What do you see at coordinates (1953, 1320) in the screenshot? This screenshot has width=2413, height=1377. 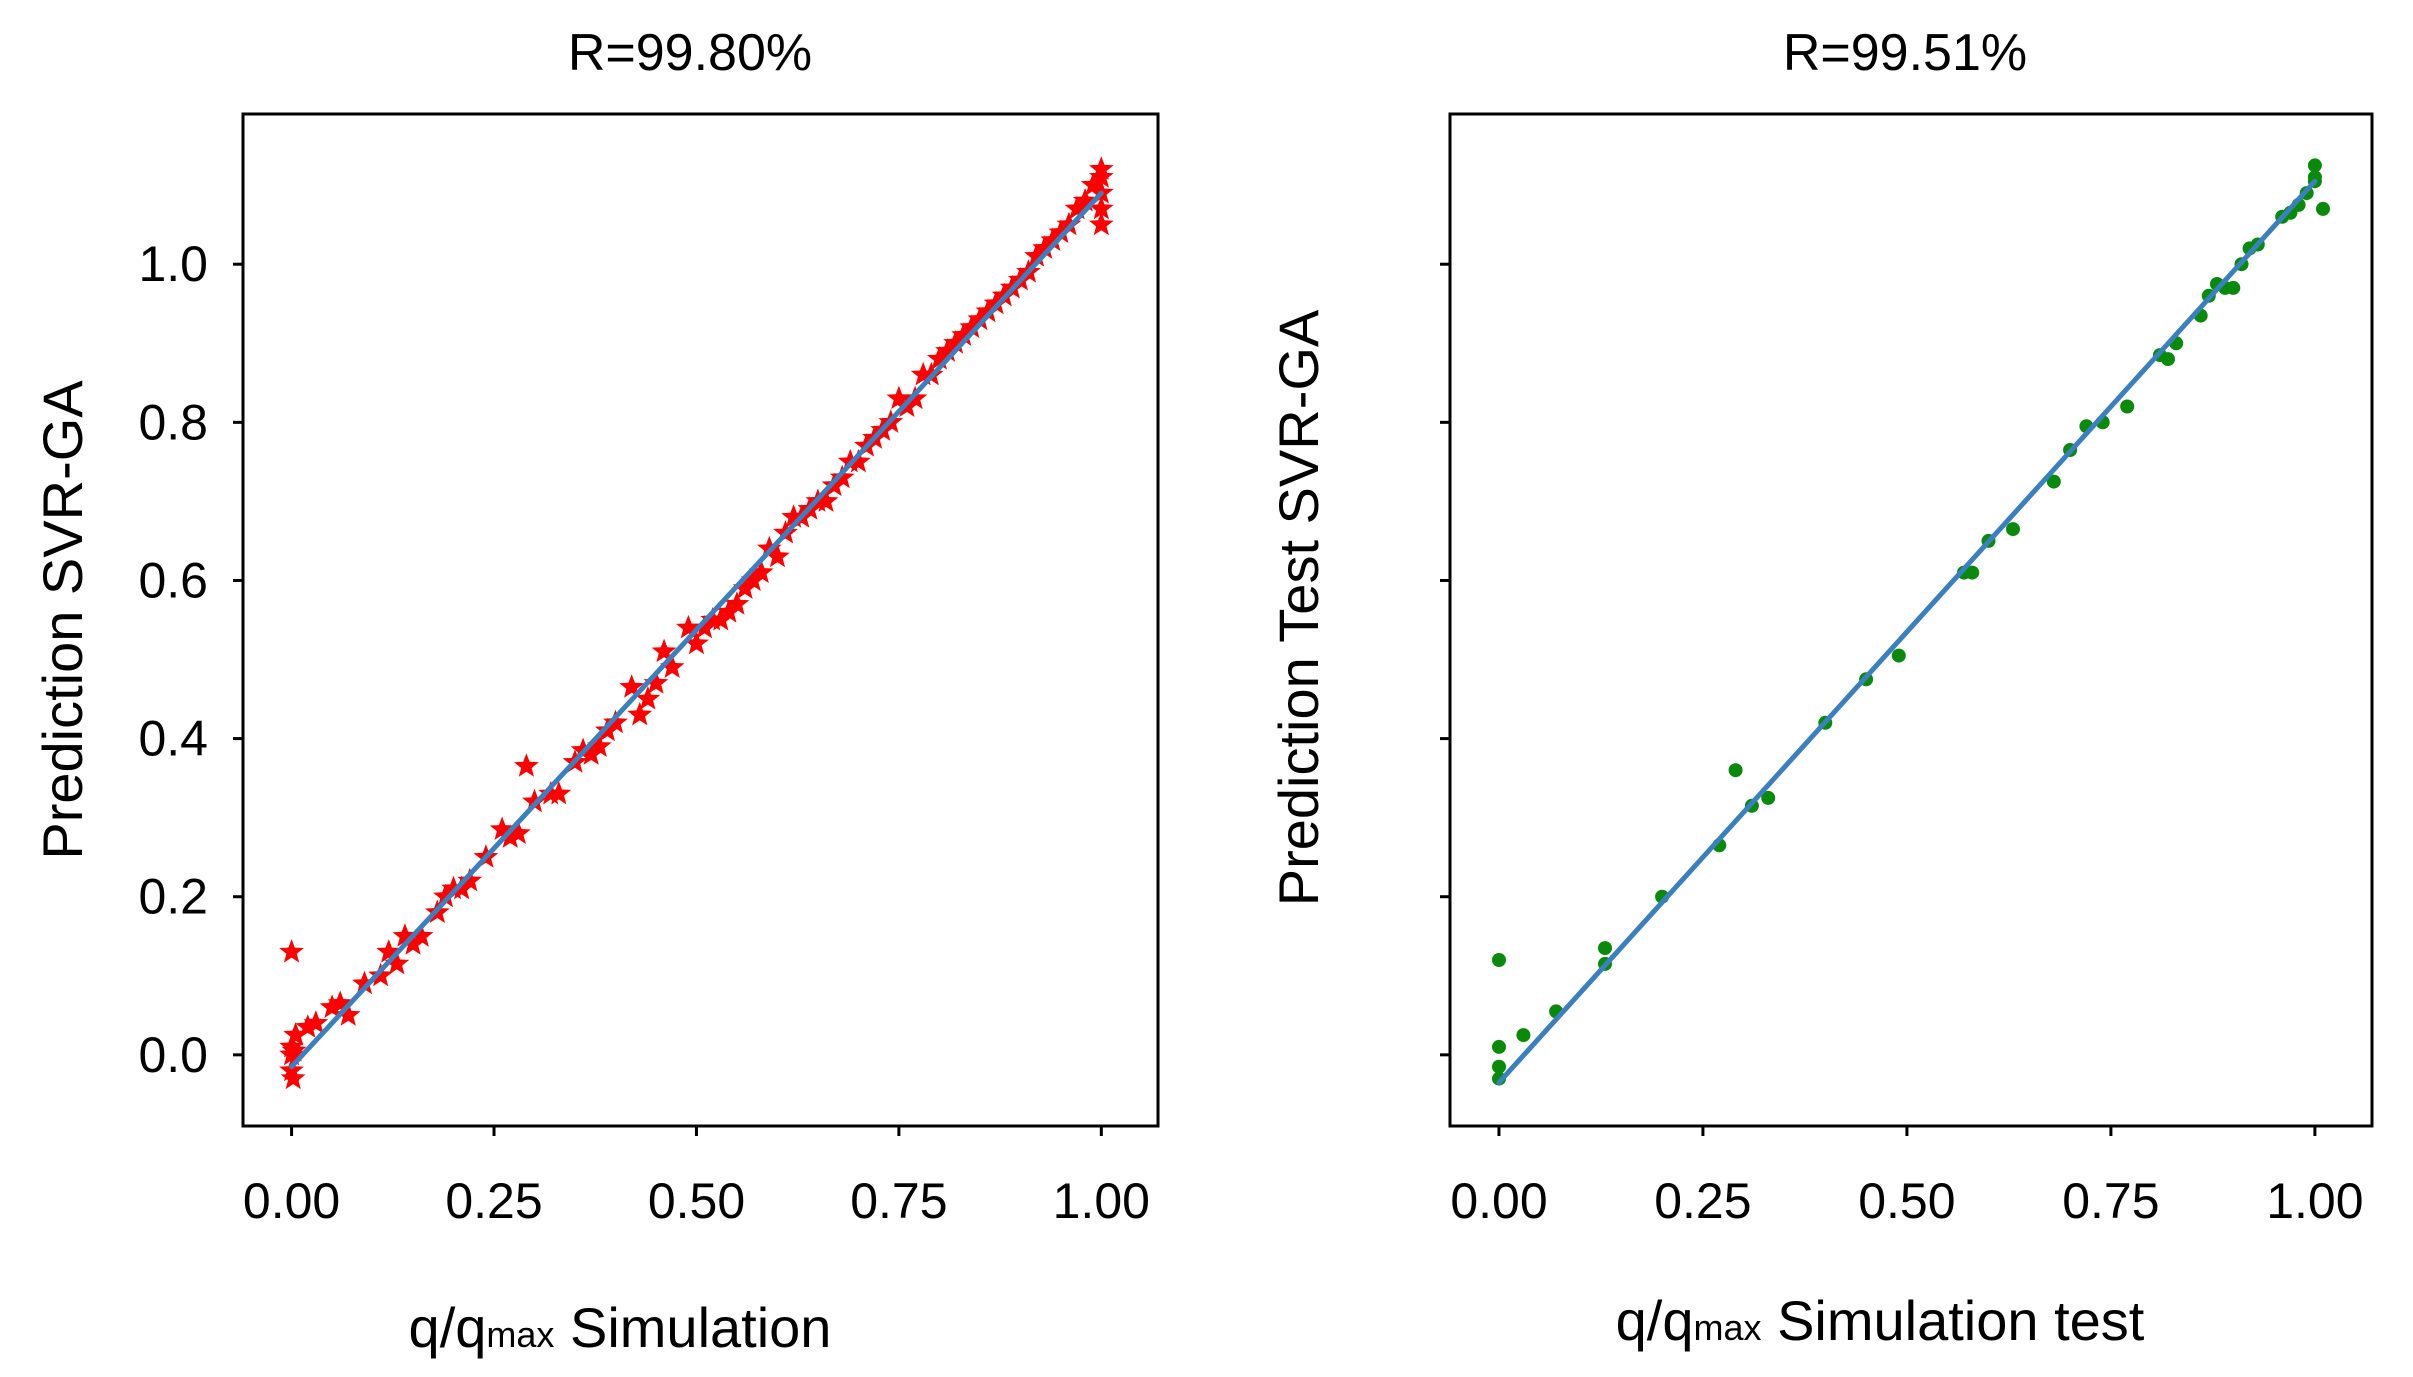 I see `x-label-suffix: Simulation test` at bounding box center [1953, 1320].